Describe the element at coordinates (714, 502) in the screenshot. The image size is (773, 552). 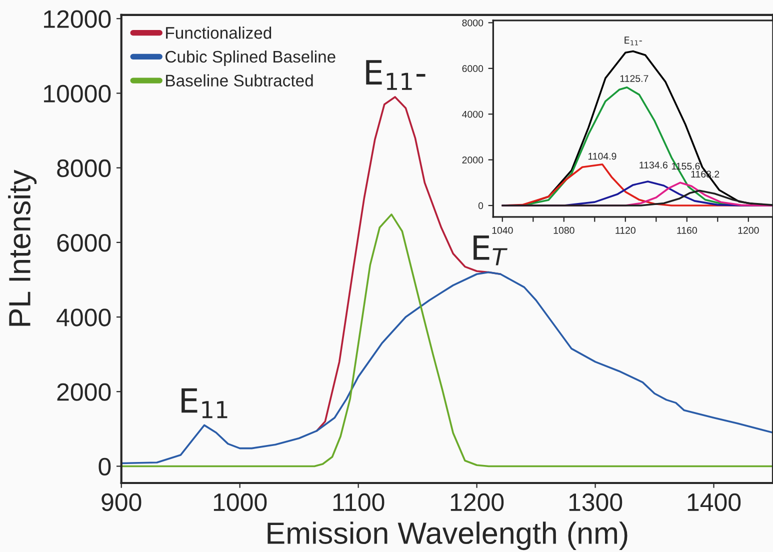
I see `x-tick-label: 1400` at that location.